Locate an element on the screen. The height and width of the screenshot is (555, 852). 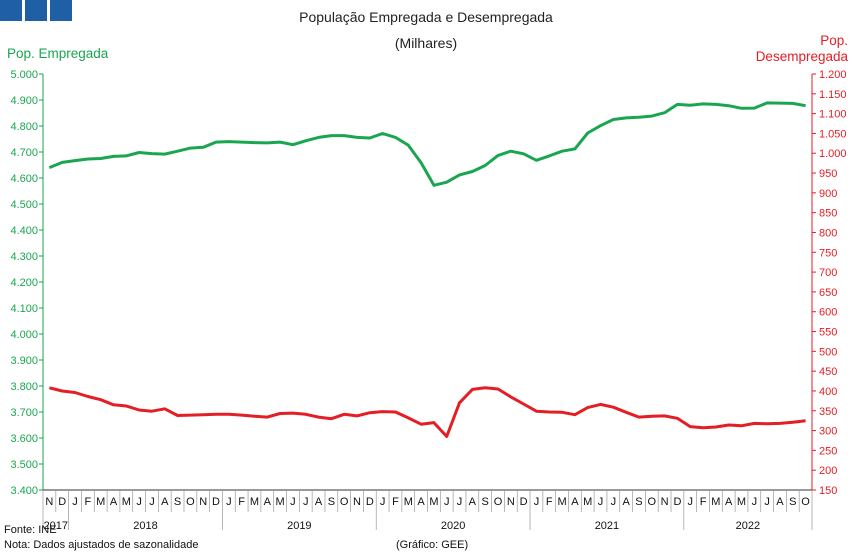
left-tick-label: 4.500 is located at coordinates (24, 205).